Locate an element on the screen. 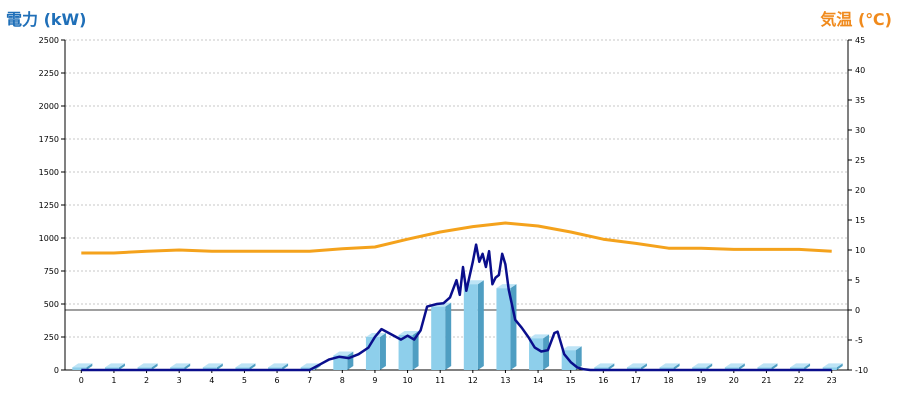 Image resolution: width=900 pixels, height=400 pixels. x-tick-label: 10 is located at coordinates (407, 380).